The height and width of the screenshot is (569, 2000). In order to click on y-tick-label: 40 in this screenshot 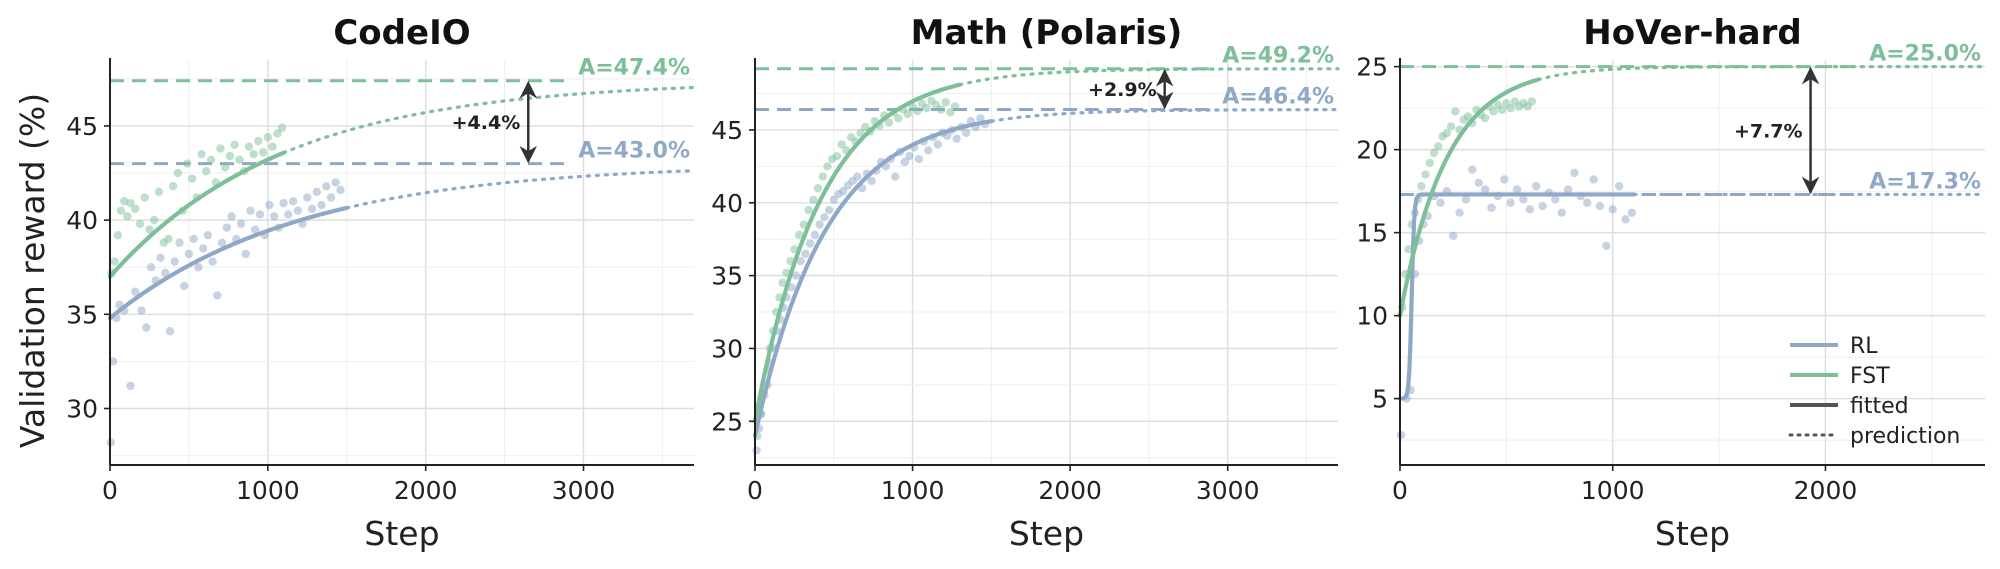, I will do `click(727, 203)`.